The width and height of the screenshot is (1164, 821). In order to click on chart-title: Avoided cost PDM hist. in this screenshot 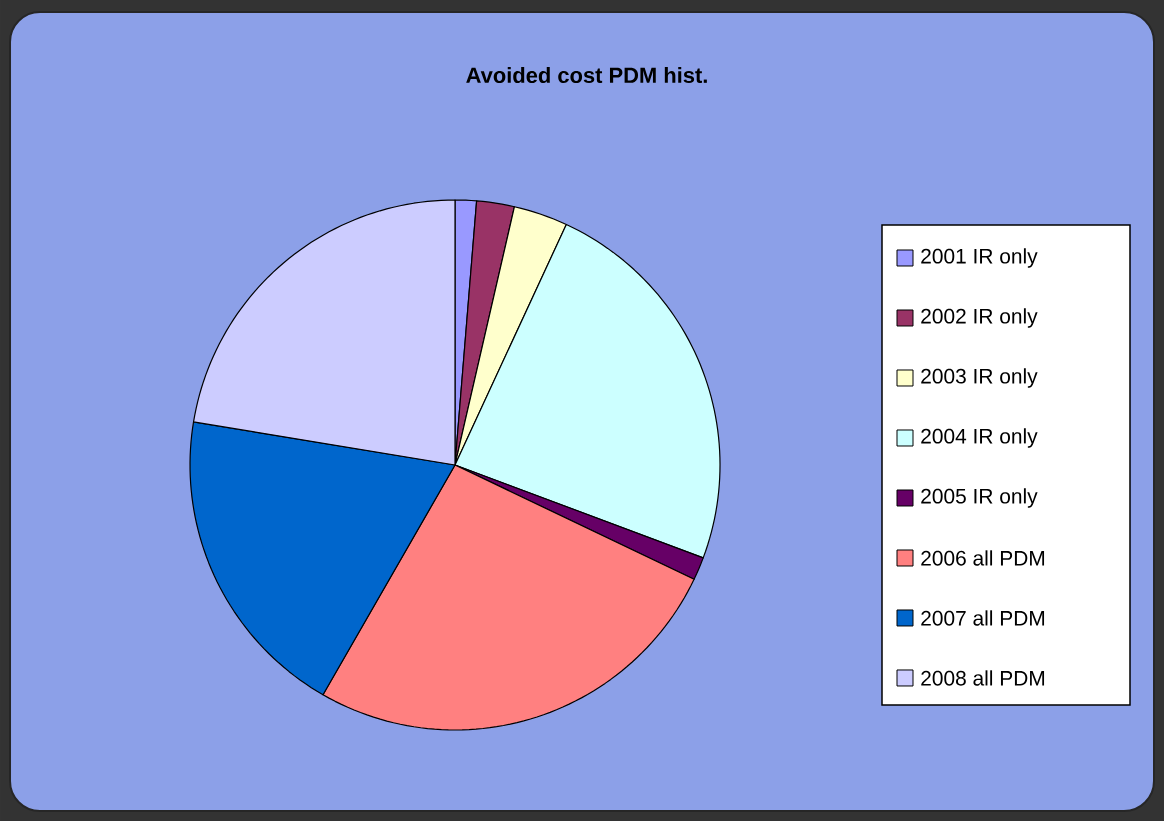, I will do `click(586, 75)`.